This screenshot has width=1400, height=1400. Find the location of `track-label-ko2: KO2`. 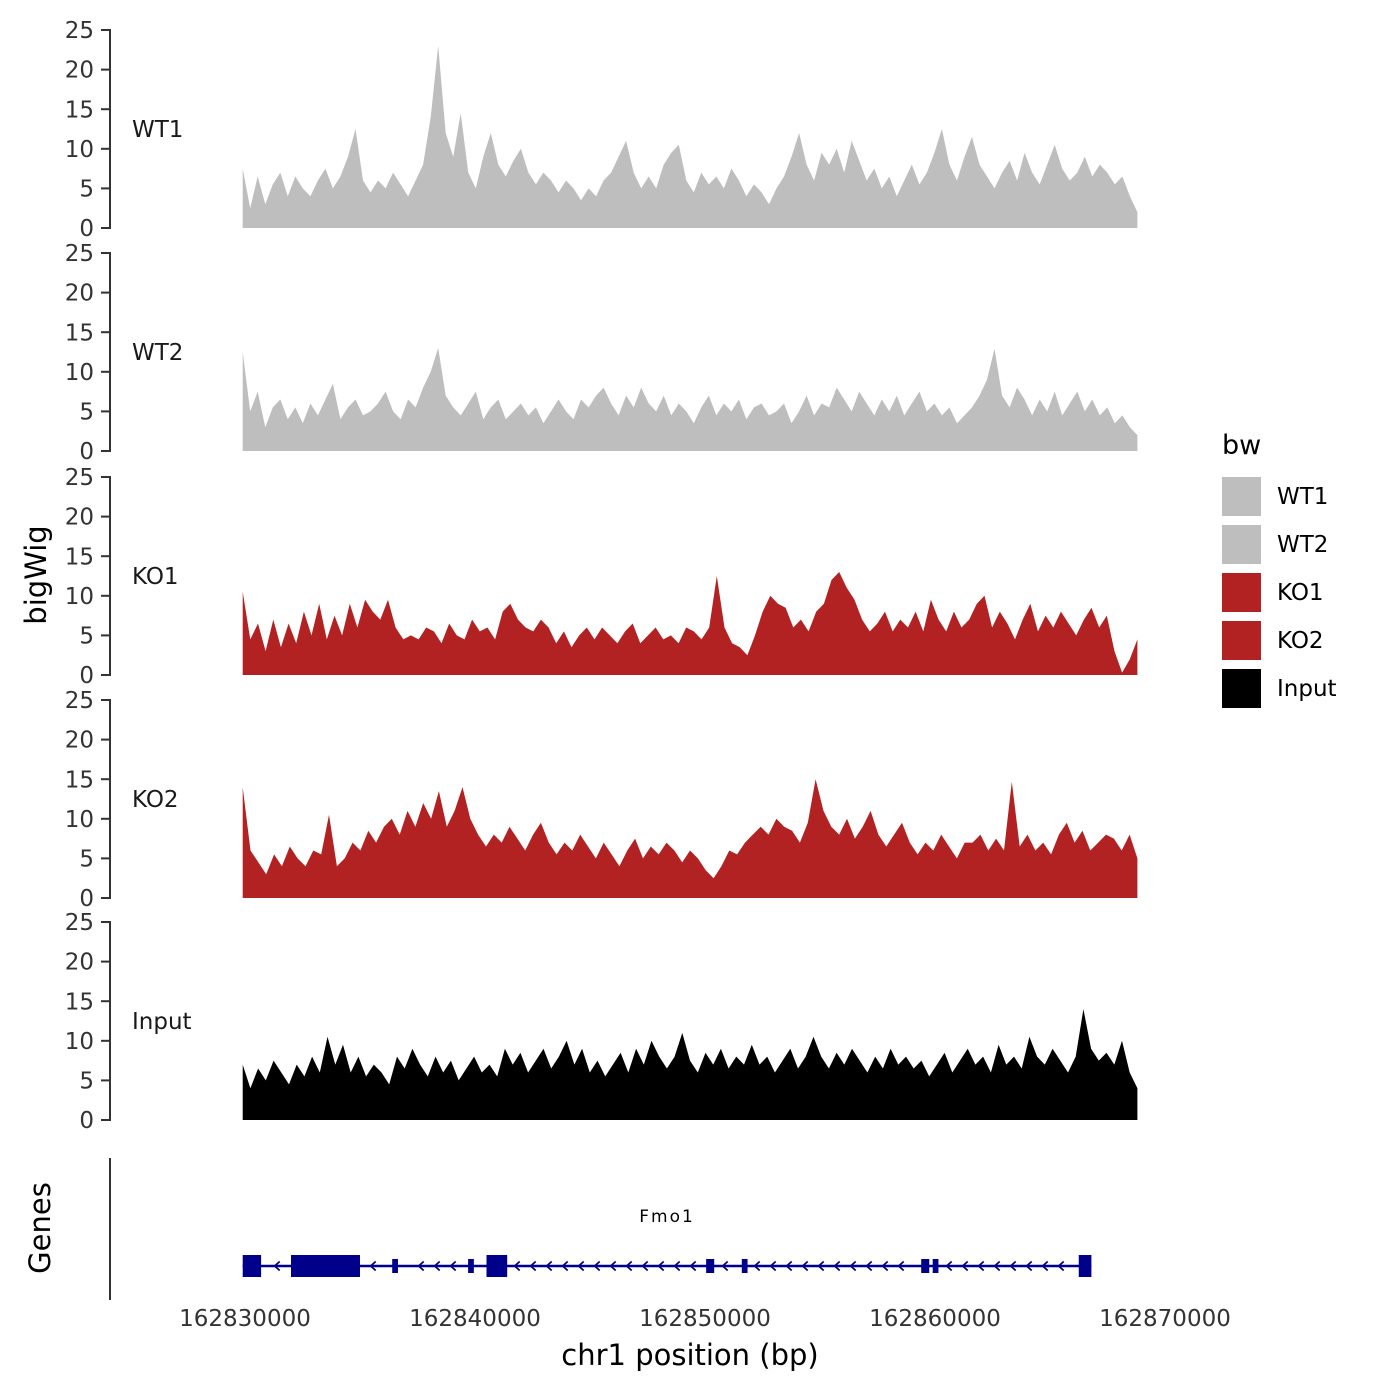

track-label-ko2: KO2 is located at coordinates (155, 800).